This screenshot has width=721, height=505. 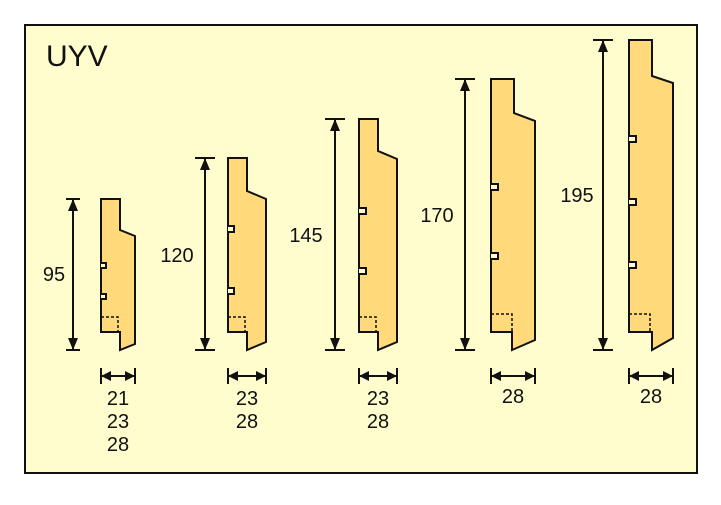 What do you see at coordinates (176, 256) in the screenshot?
I see `height-label: 120` at bounding box center [176, 256].